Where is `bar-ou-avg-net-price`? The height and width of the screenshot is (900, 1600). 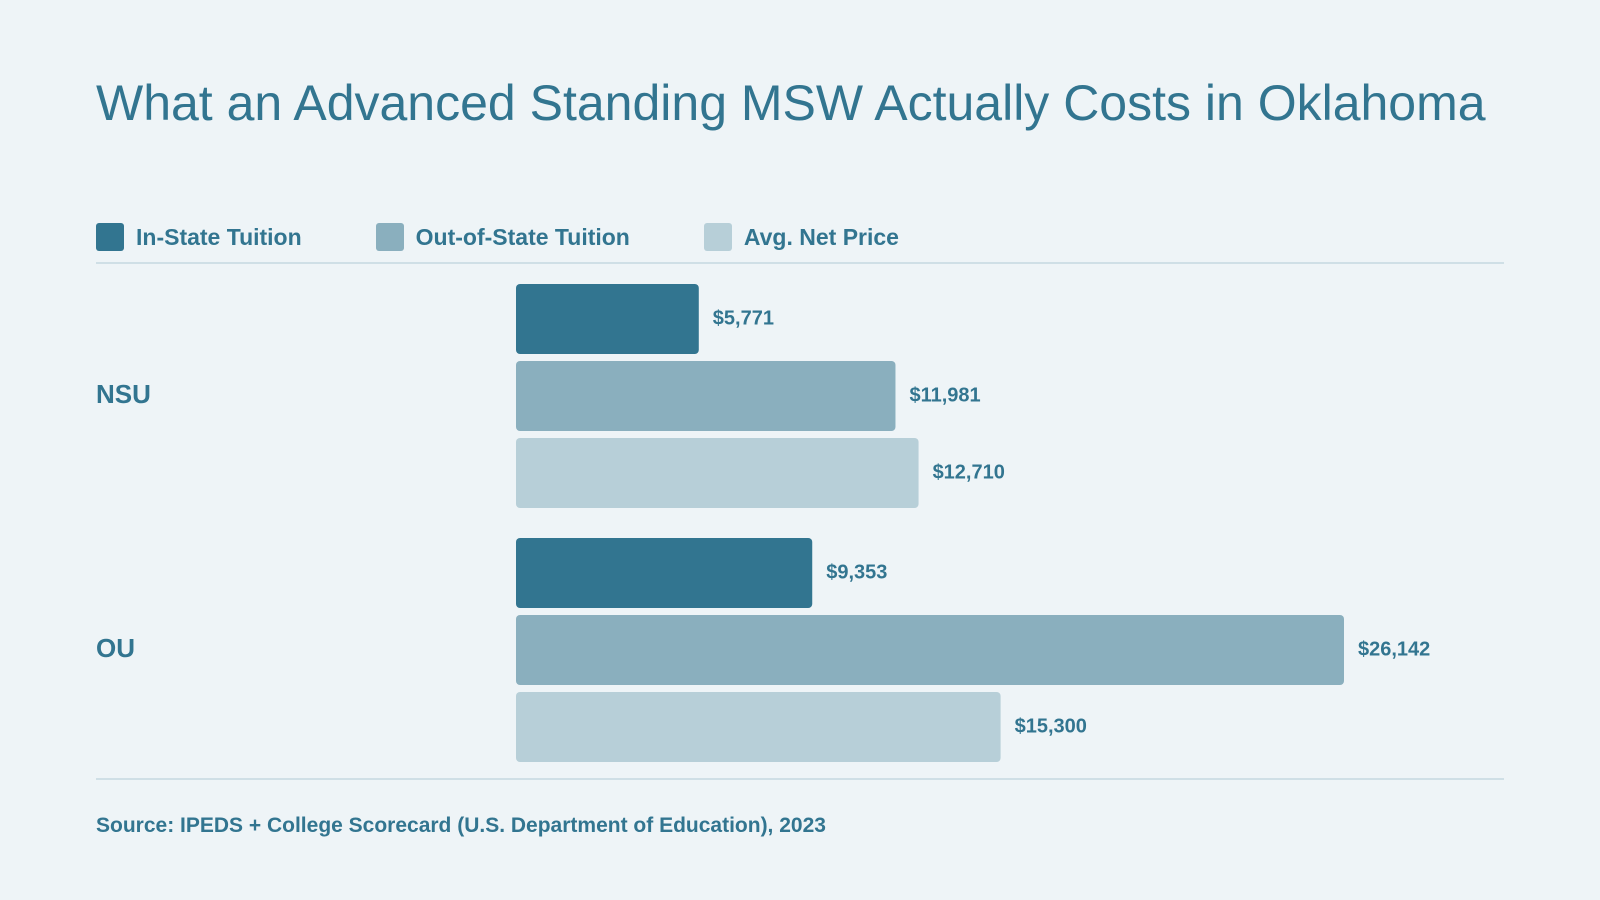
bar-ou-avg-net-price is located at coordinates (758, 727).